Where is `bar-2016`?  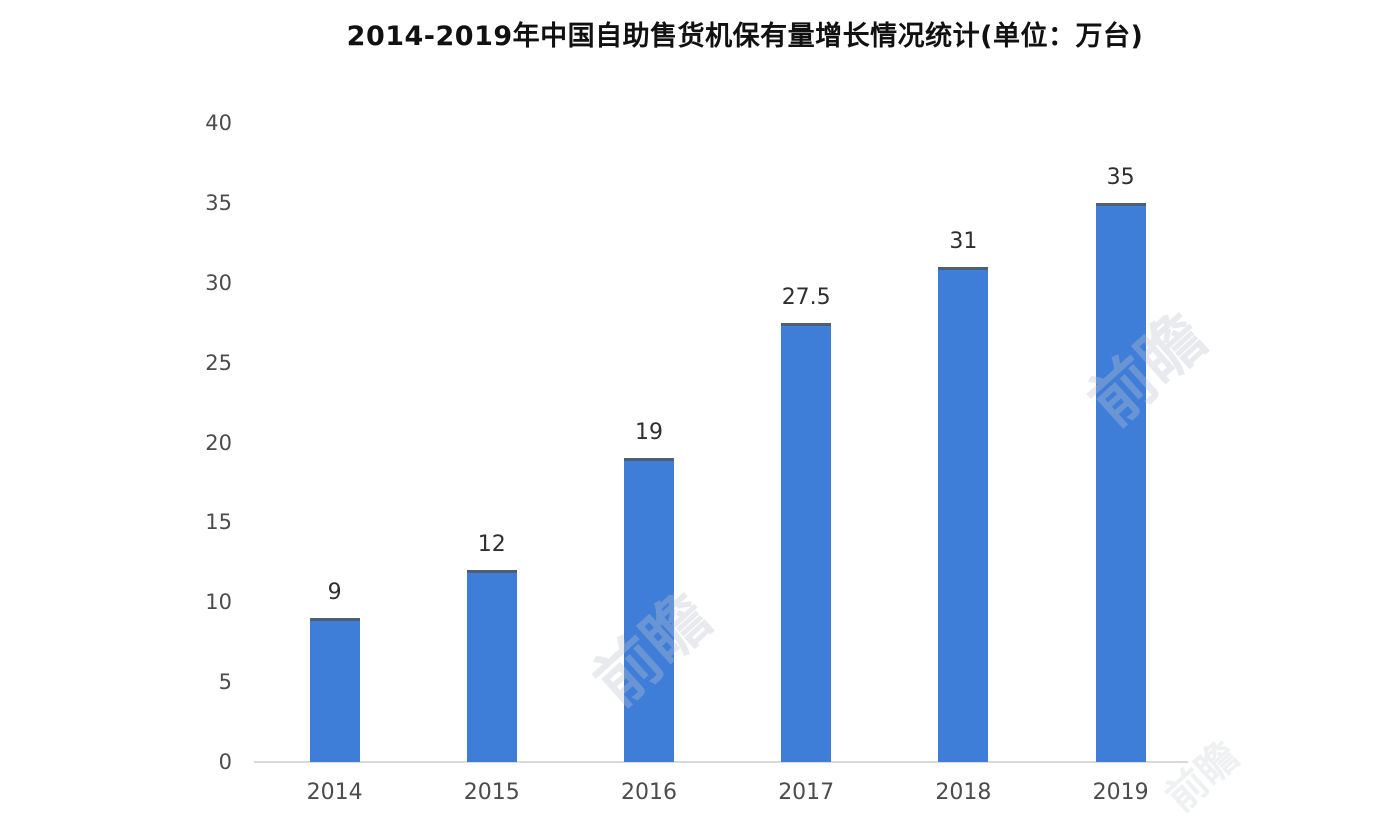
bar-2016 is located at coordinates (649, 610).